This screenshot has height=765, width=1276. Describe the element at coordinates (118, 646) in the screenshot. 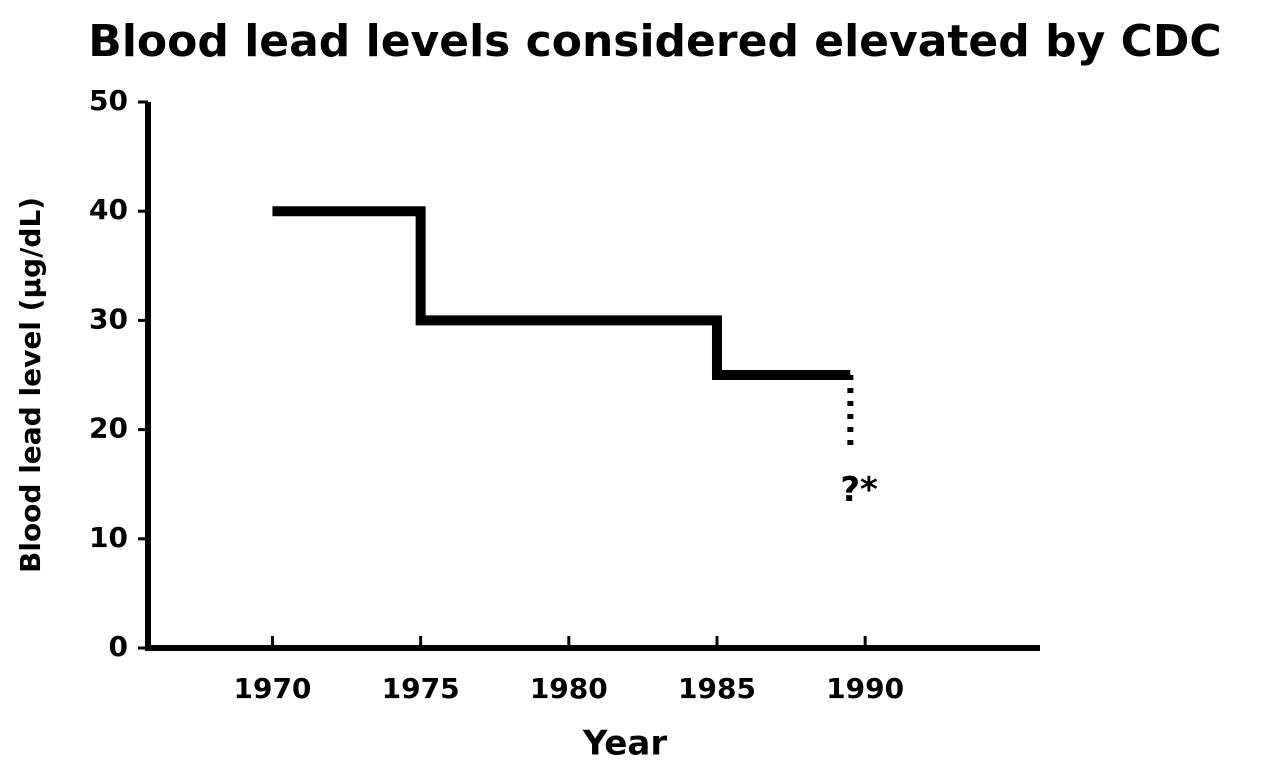

I see `y-tick-label: 0` at that location.